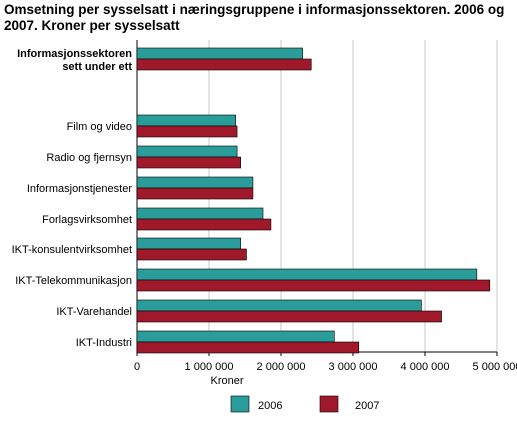 The image size is (517, 421). Describe the element at coordinates (79, 189) in the screenshot. I see `category-label: Informasjonstjenester` at that location.